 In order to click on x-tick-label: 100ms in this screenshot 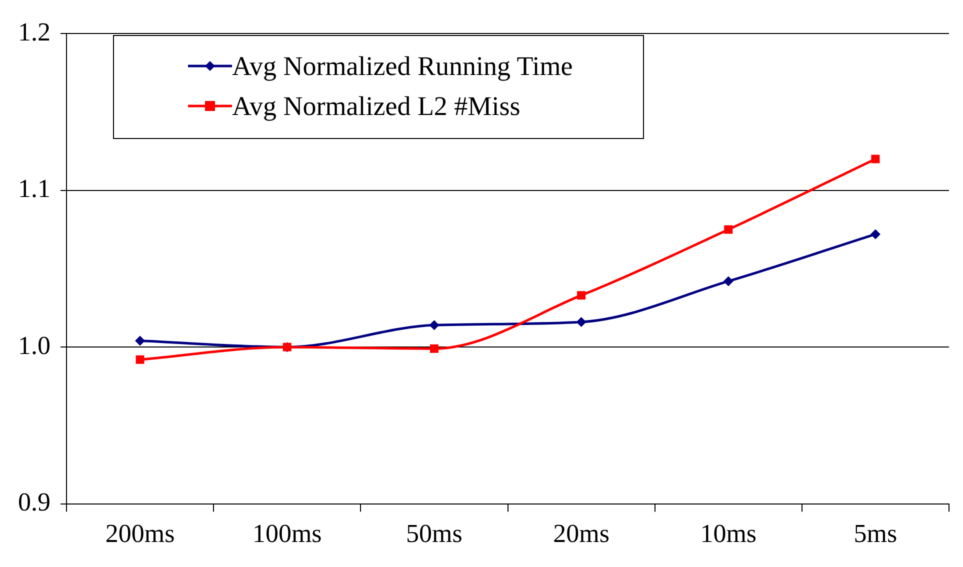, I will do `click(287, 533)`.